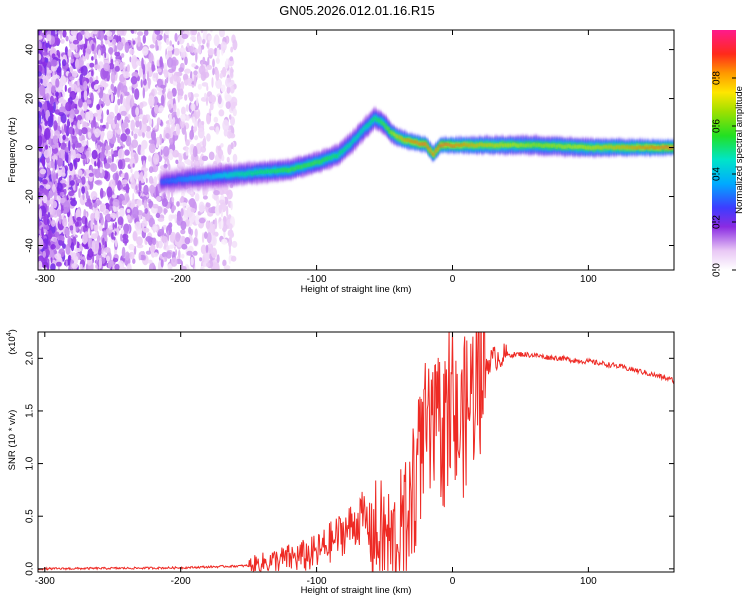 This screenshot has height=600, width=750. I want to click on snr-x-label: Height of straight line (km), so click(356, 590).